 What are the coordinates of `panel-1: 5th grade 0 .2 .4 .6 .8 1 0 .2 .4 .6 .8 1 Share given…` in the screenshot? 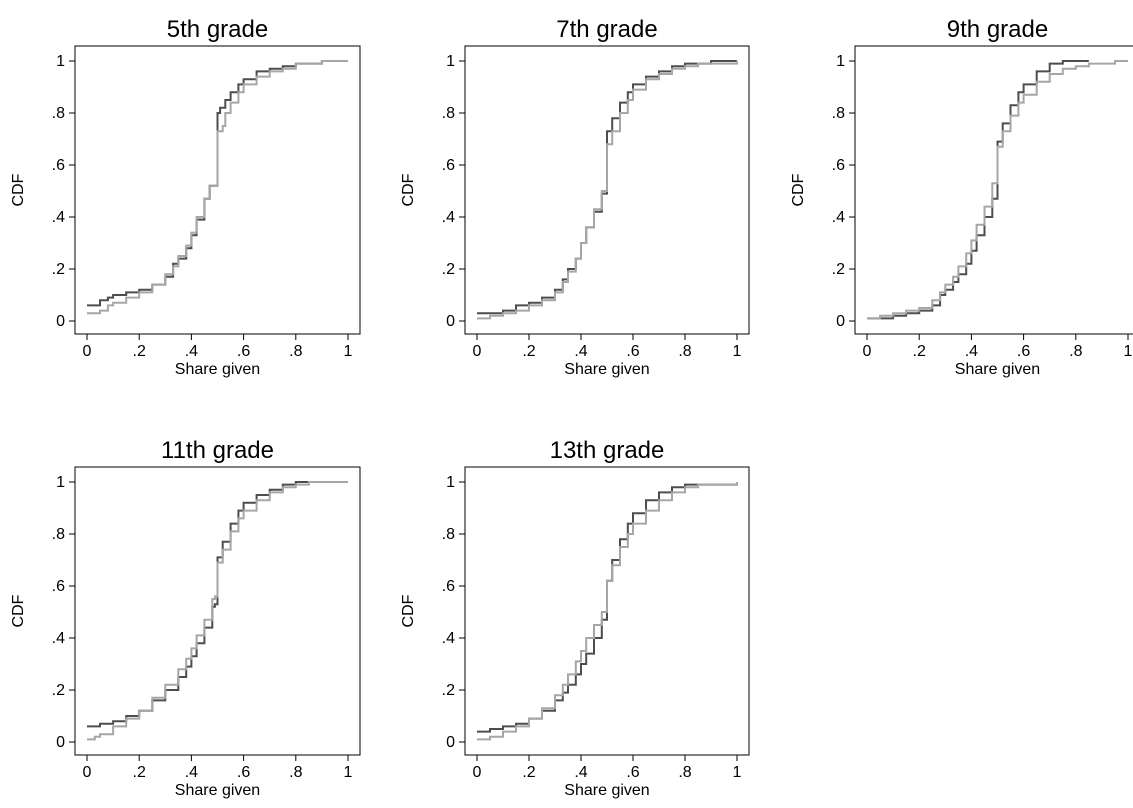 It's located at (185, 197).